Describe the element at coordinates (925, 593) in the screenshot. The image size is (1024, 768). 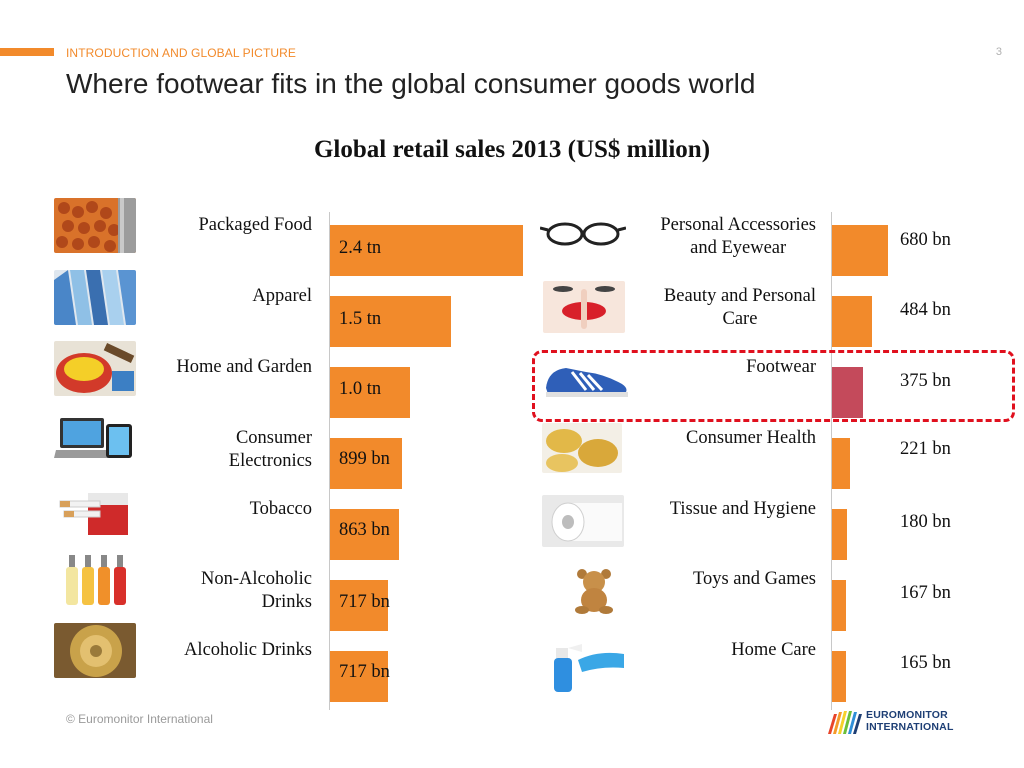
I see `value-label: 167 bn` at that location.